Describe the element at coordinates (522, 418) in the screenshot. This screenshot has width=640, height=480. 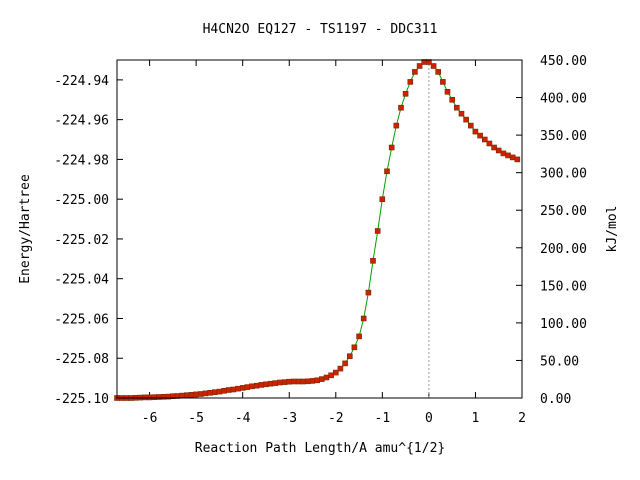
I see `x-tick-label: 2` at that location.